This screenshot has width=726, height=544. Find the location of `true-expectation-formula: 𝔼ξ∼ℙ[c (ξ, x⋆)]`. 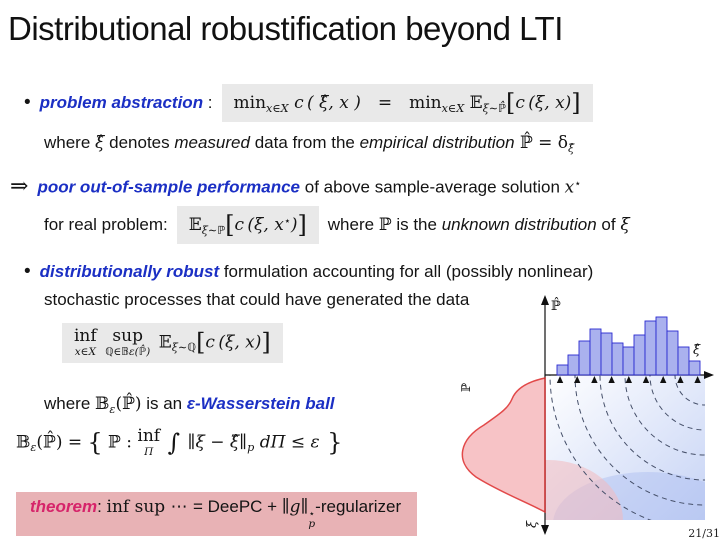

true-expectation-formula: 𝔼ξ∼ℙ[c (ξ, x⋆)] is located at coordinates (247, 225).